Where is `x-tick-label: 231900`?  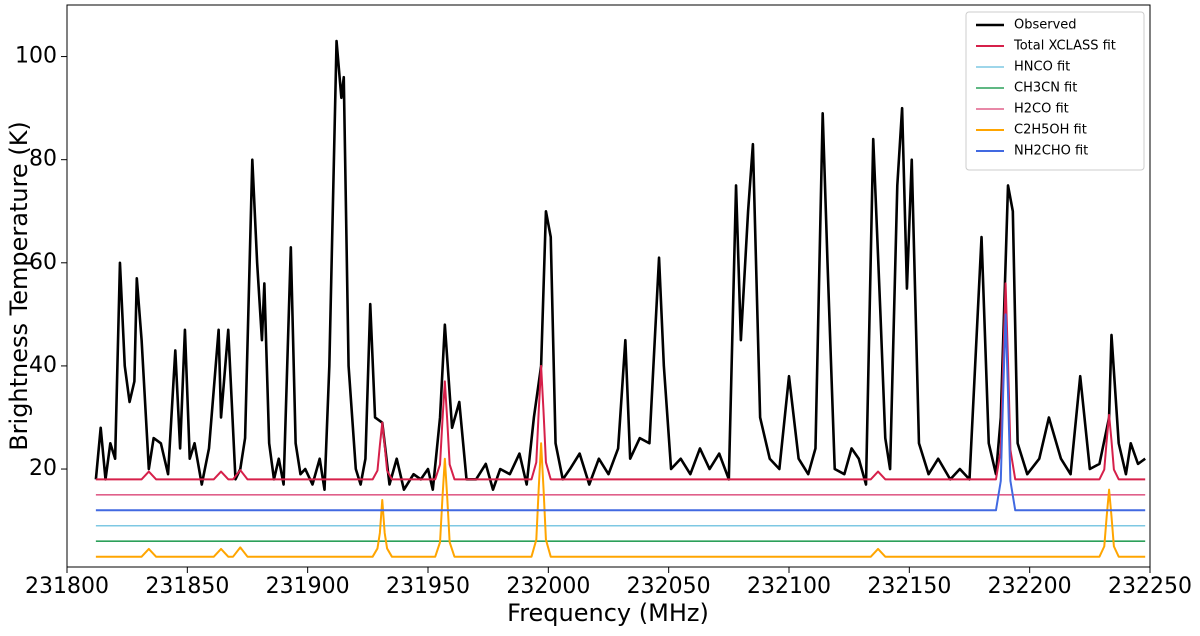
x-tick-label: 231900 is located at coordinates (308, 586).